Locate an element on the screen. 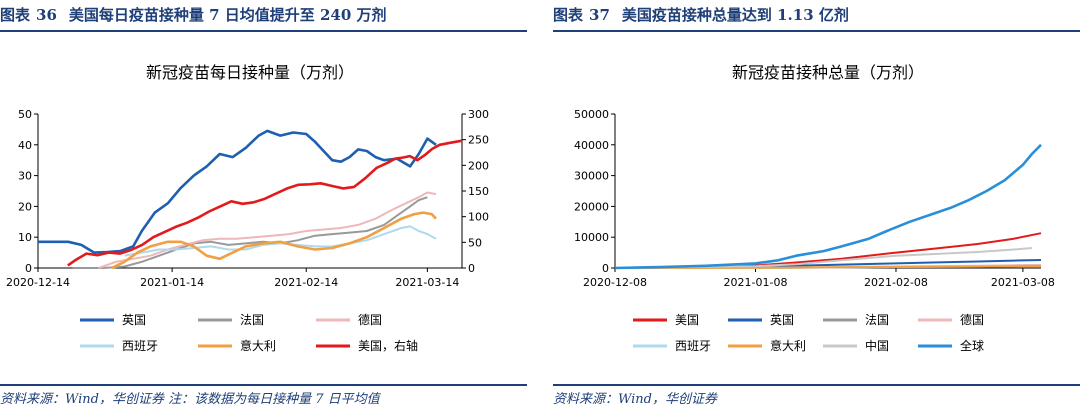 The width and height of the screenshot is (1080, 416). y2-tick-label: 200 is located at coordinates (478, 165).